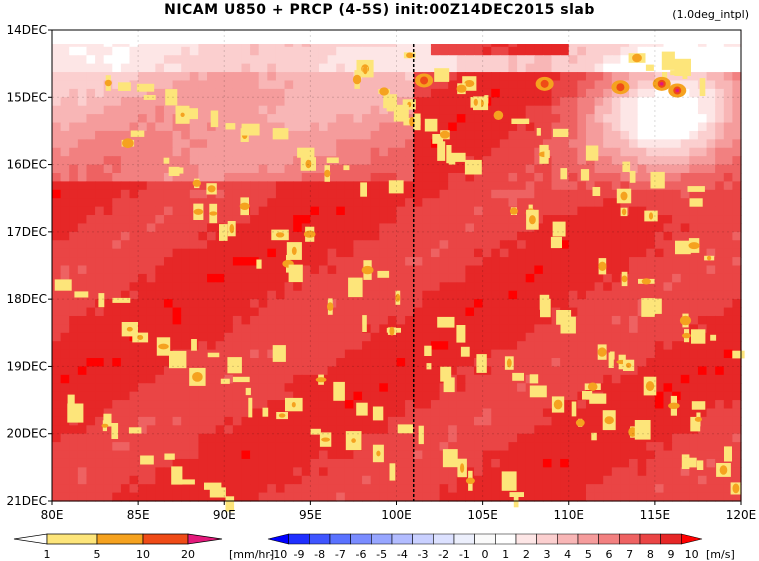 Image resolution: width=759 pixels, height=561 pixels. Describe the element at coordinates (655, 515) in the screenshot. I see `x-tick-label: 115E` at that location.